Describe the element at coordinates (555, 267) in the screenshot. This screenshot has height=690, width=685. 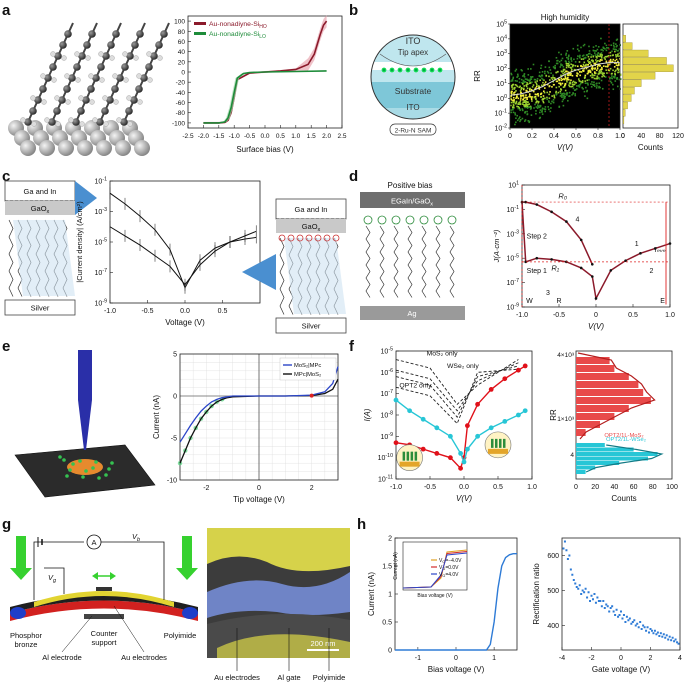
I see `annotation-R1: R₁` at that location.